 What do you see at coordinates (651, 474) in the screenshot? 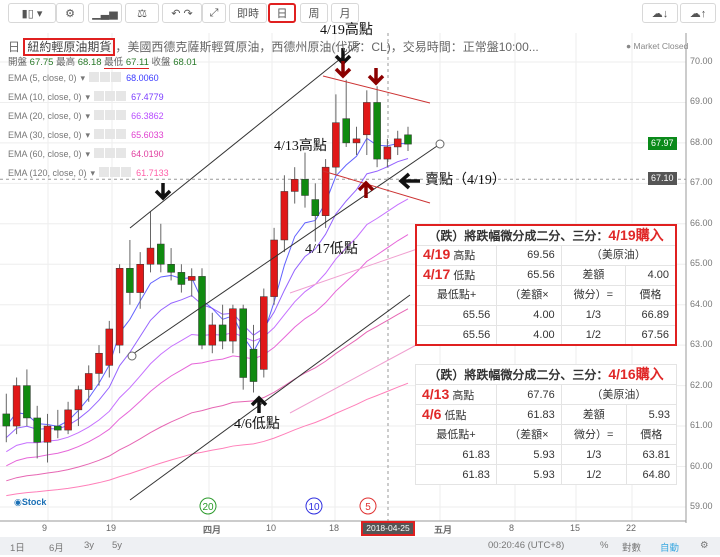
I see `cell: 64.80` at bounding box center [651, 474].